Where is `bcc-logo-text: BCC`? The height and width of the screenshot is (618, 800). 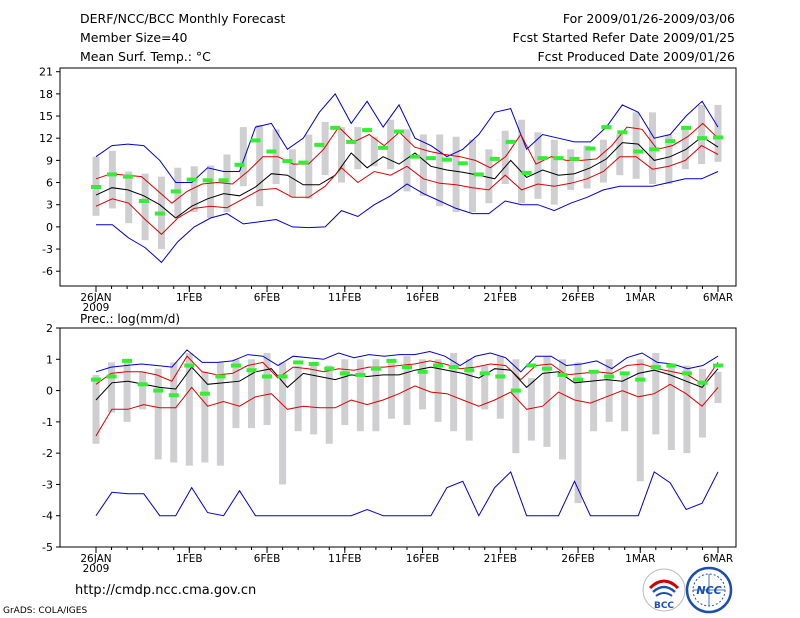 bcc-logo-text: BCC is located at coordinates (664, 606).